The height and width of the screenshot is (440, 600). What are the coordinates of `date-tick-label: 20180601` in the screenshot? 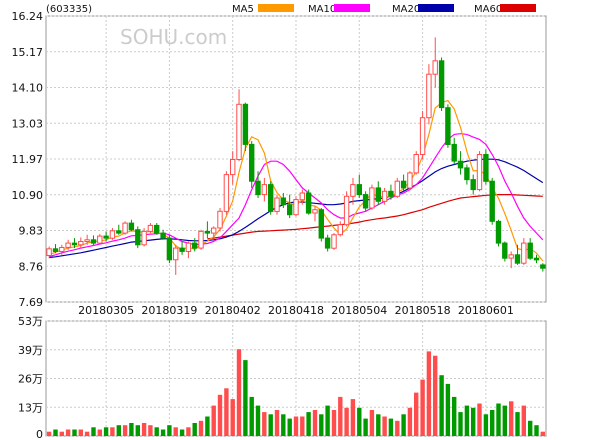 It's located at (486, 310).